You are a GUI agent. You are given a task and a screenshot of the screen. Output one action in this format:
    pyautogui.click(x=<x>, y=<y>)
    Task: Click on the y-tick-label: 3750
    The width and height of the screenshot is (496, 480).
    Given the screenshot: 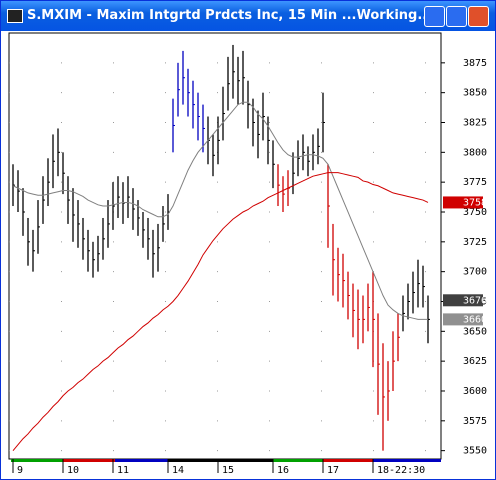 What is the action you would take?
    pyautogui.click(x=475, y=212)
    